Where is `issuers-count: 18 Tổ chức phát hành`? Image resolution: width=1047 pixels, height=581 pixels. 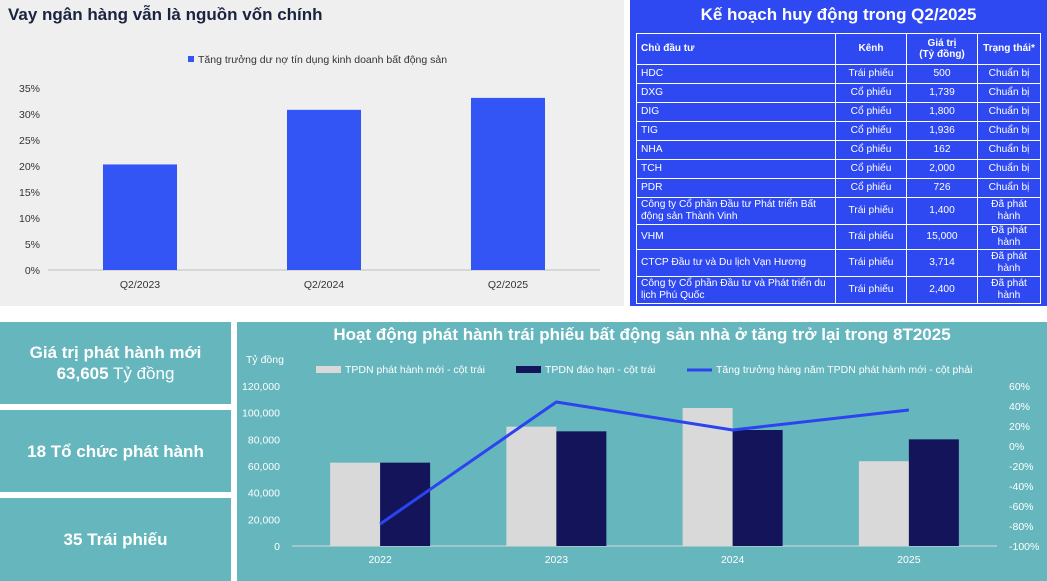
issuers-count: 18 Tổ chức phát hành is located at coordinates (115, 451).